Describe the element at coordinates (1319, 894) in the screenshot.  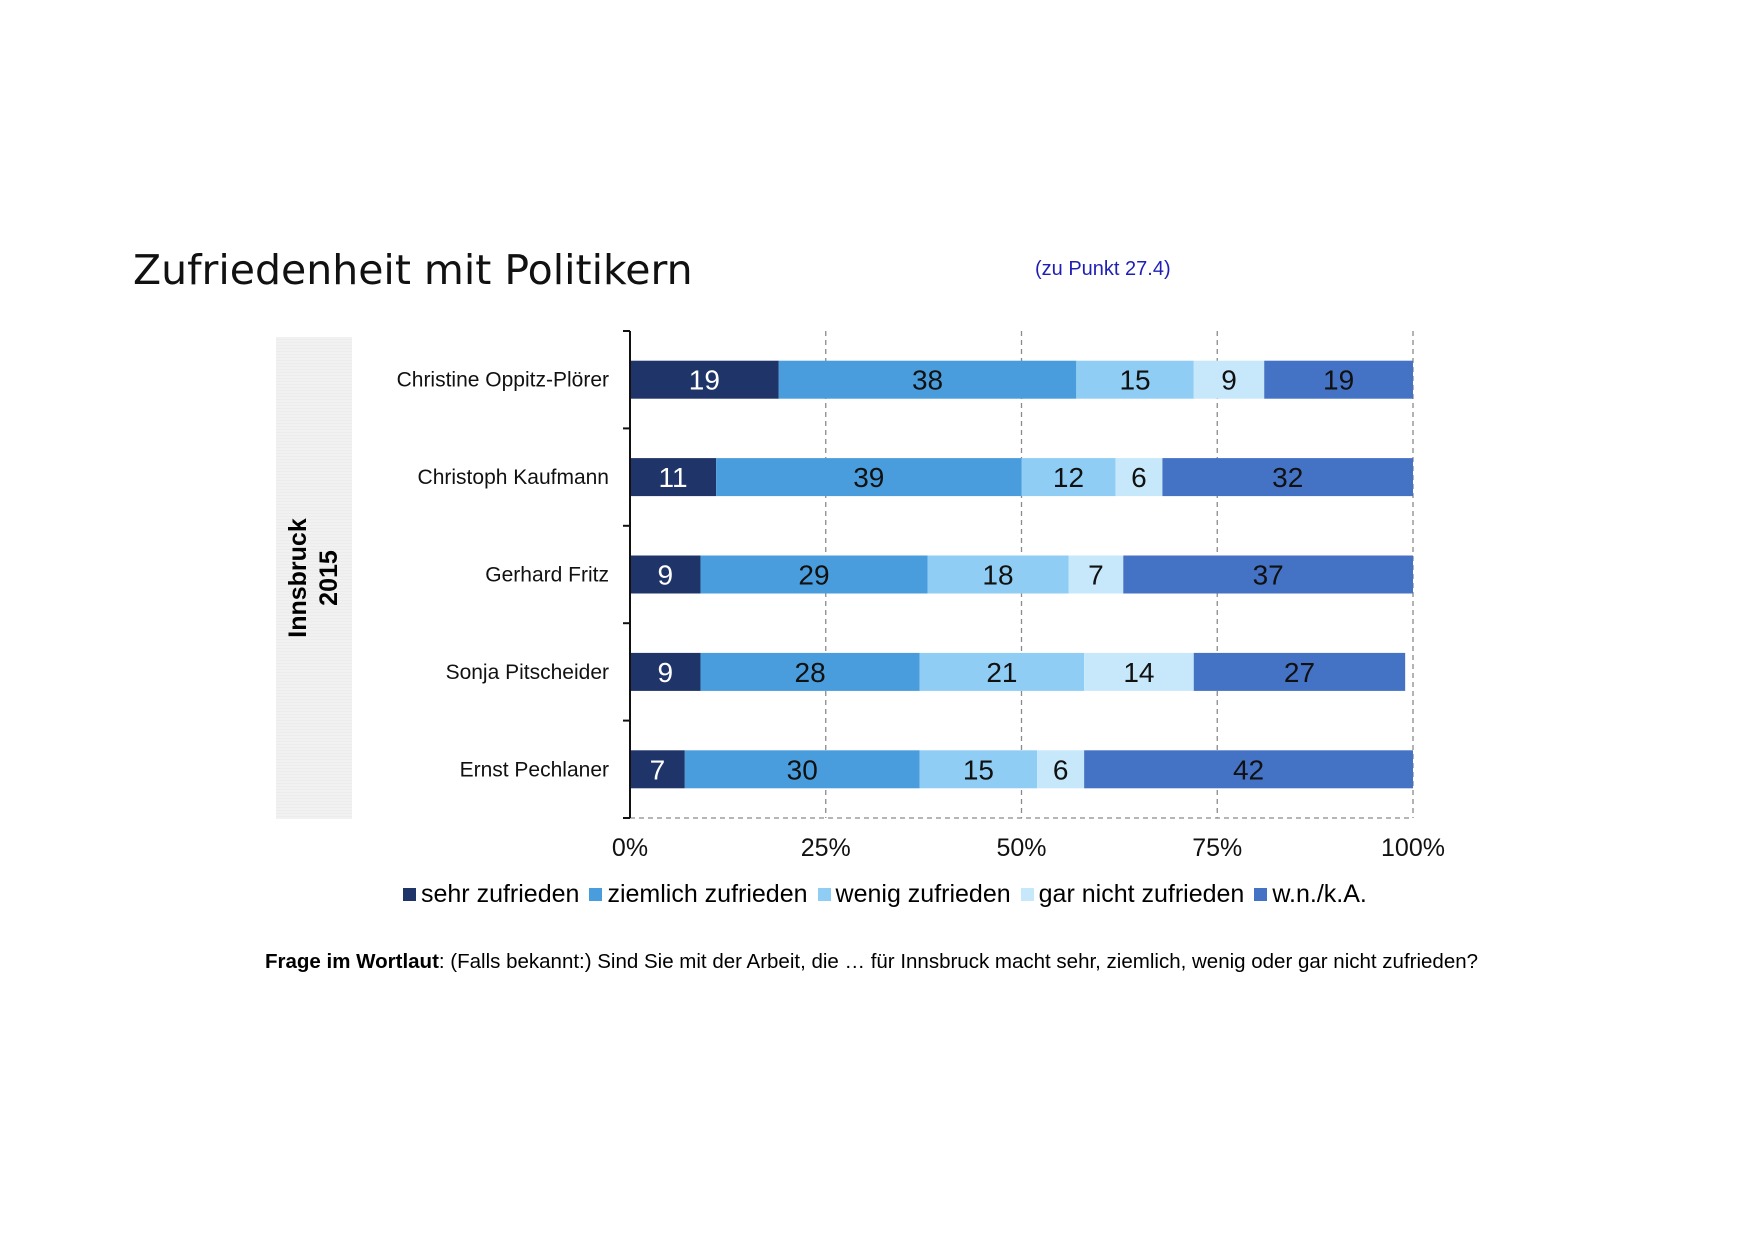
I see `legend-label: w.n./k.A.` at that location.